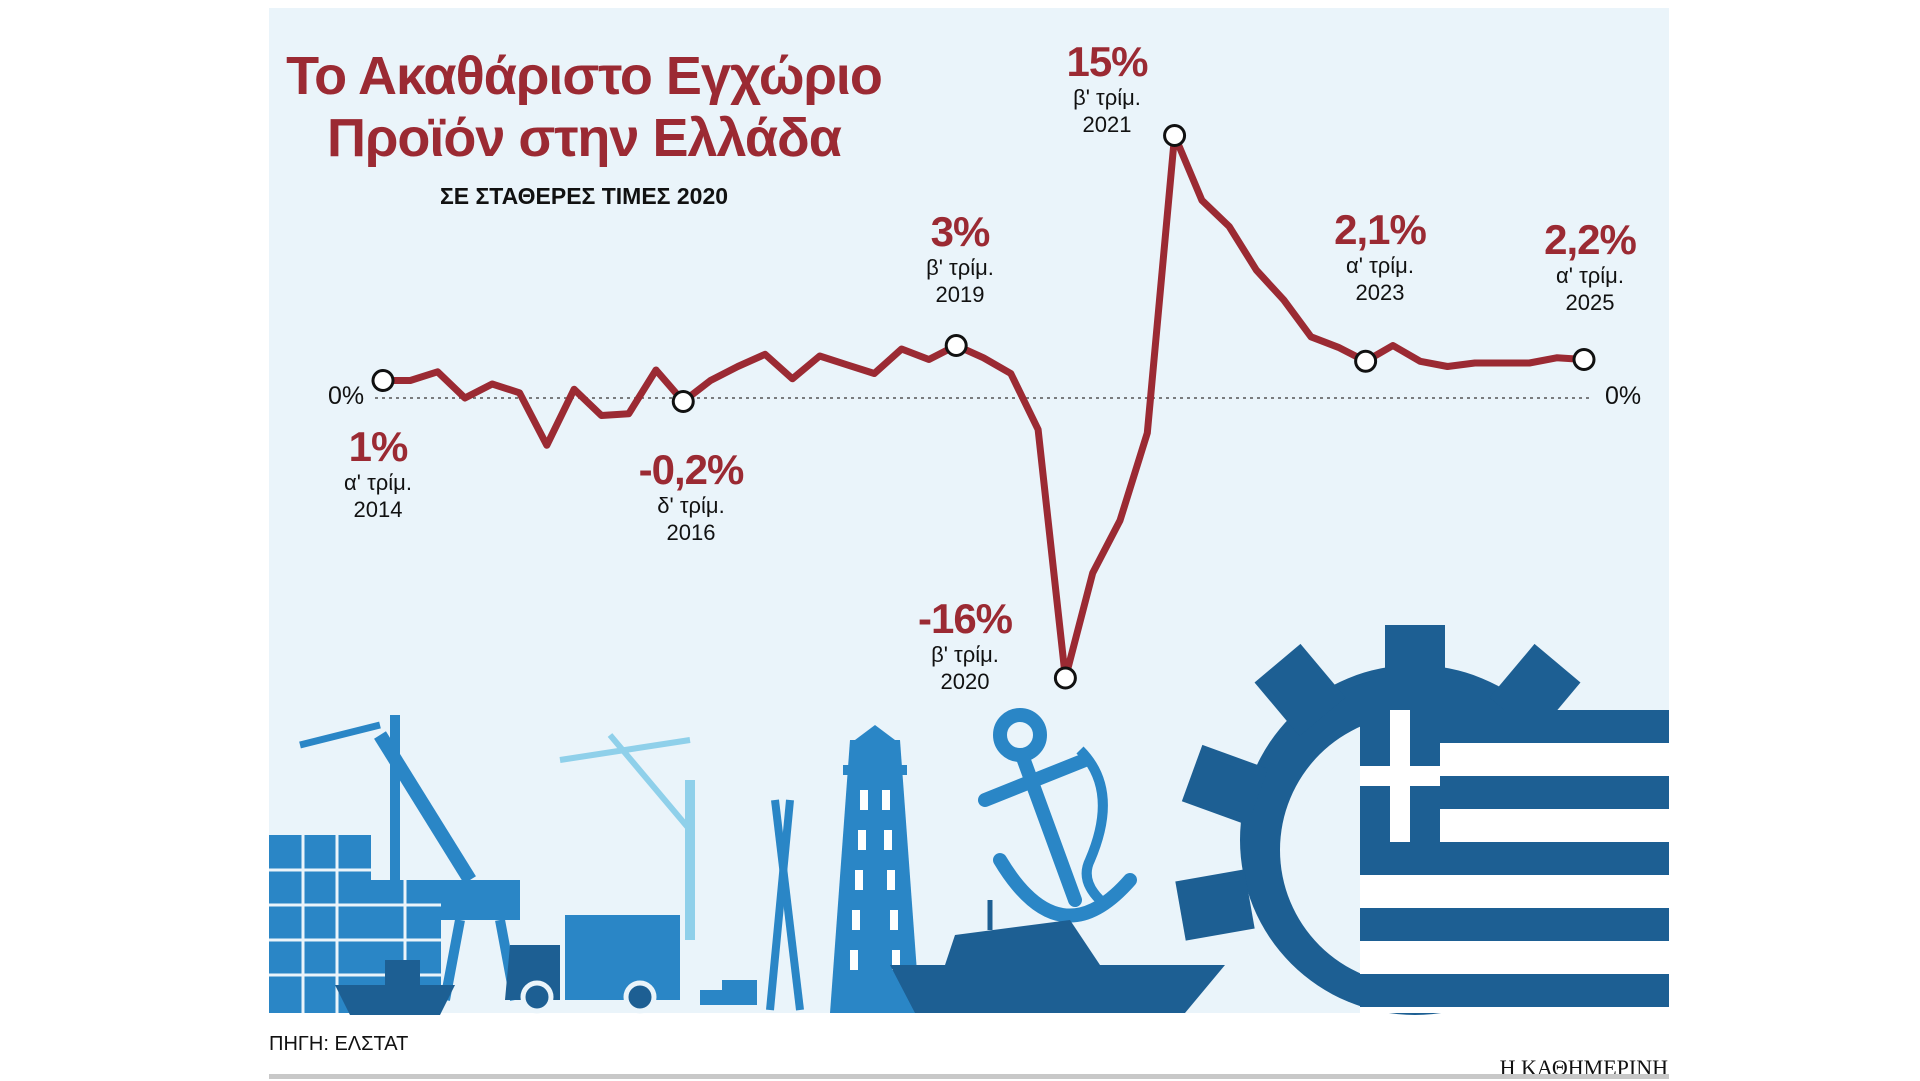  What do you see at coordinates (340, 735) in the screenshot?
I see `dark-crane-boom` at bounding box center [340, 735].